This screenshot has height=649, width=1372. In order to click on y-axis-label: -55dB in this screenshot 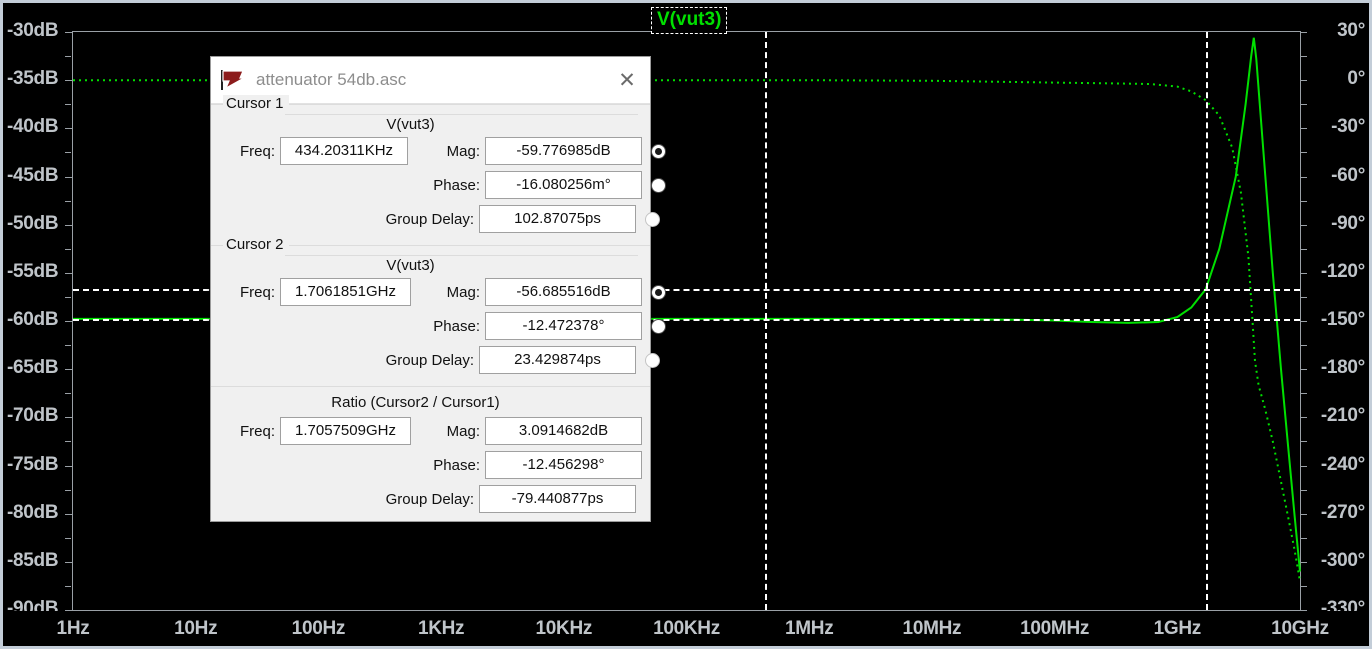, I will do `click(33, 271)`.